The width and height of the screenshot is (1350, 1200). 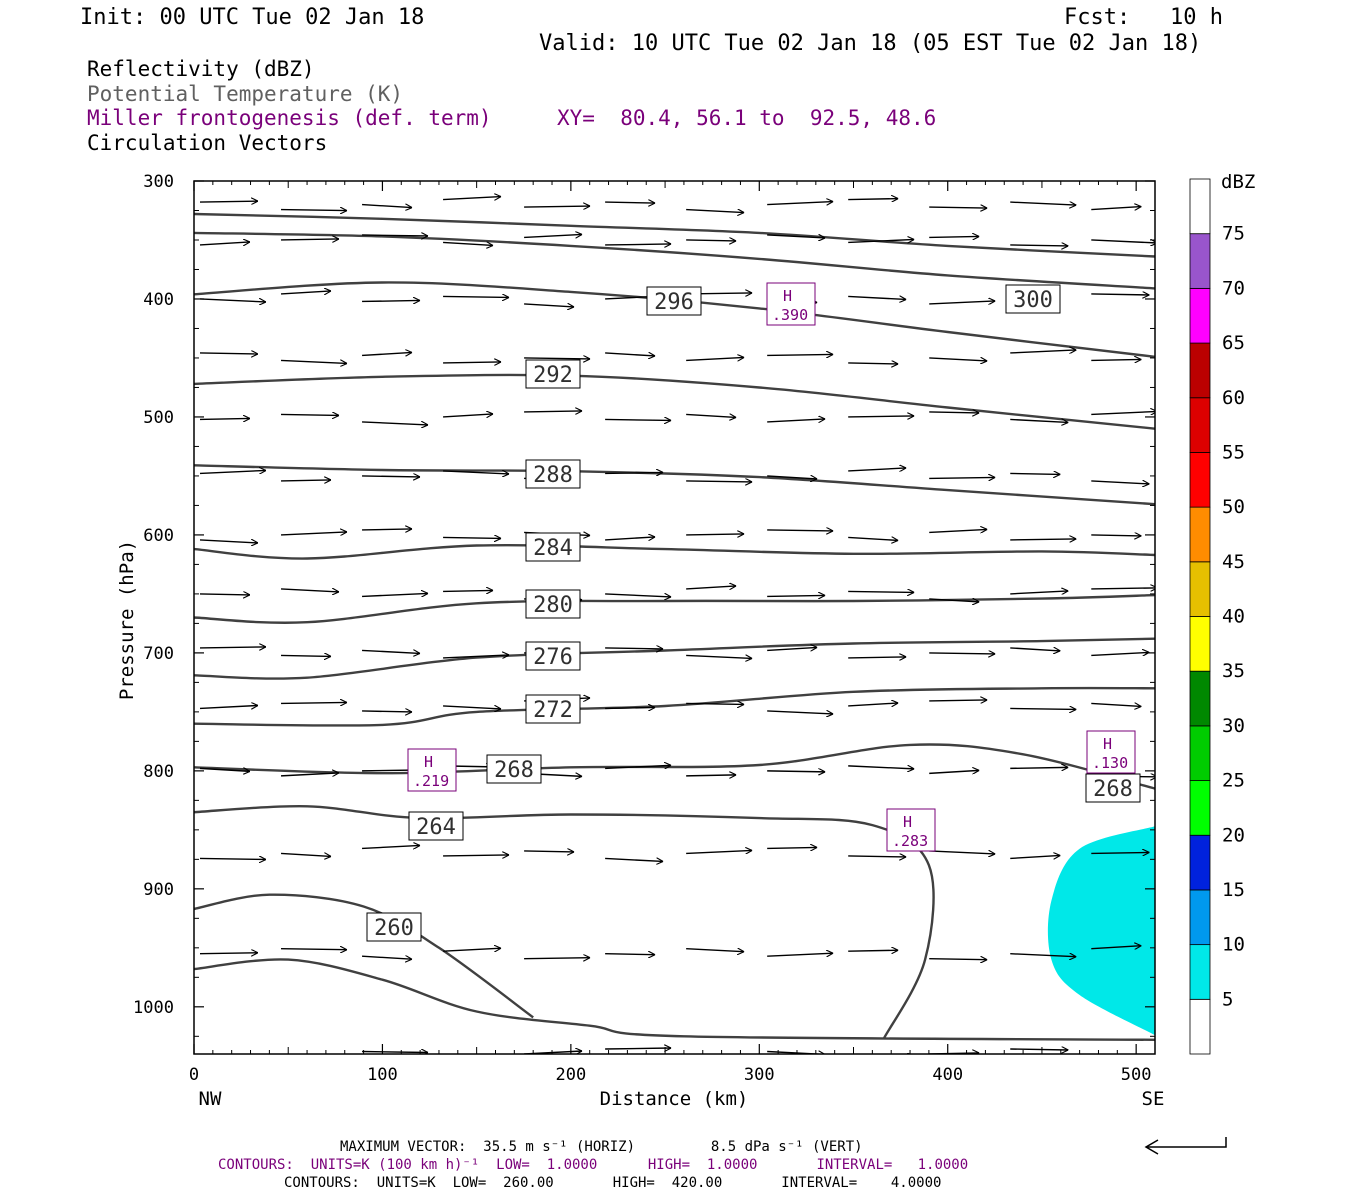 I want to click on y-tick-label: 700, so click(x=158, y=654).